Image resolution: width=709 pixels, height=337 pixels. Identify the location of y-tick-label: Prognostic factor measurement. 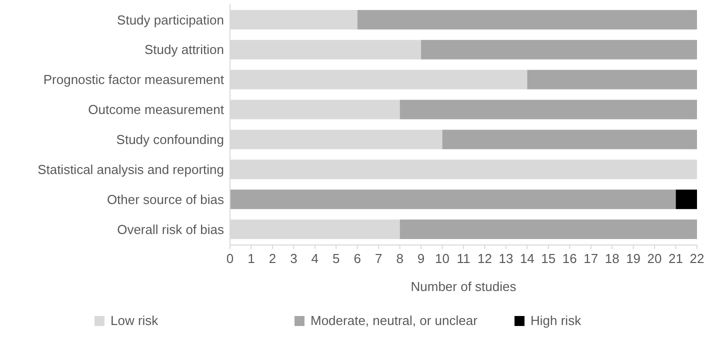
(133, 80).